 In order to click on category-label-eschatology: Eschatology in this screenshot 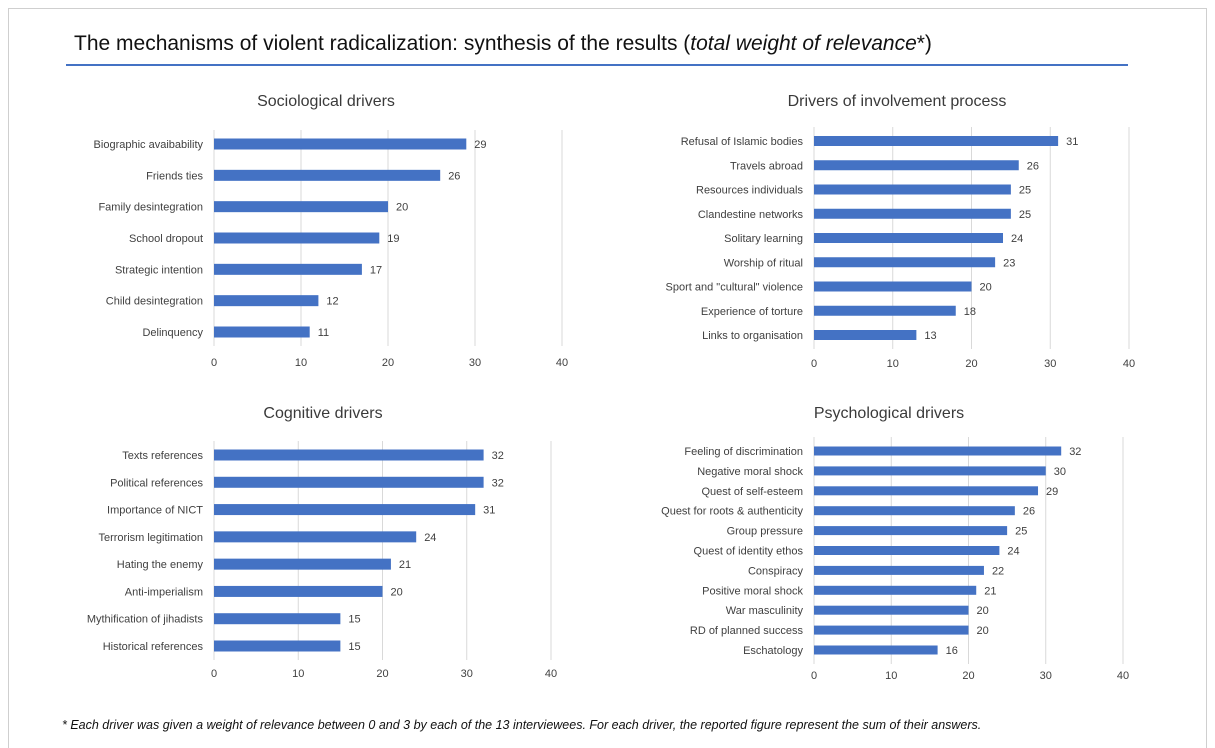, I will do `click(773, 651)`.